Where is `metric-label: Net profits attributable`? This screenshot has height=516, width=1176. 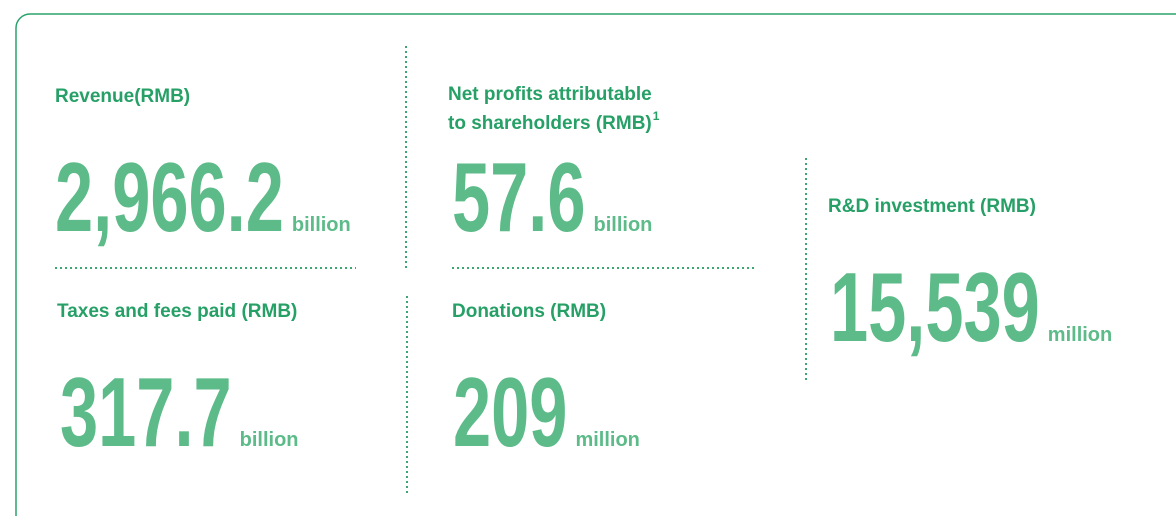
metric-label: Net profits attributable is located at coordinates (550, 94).